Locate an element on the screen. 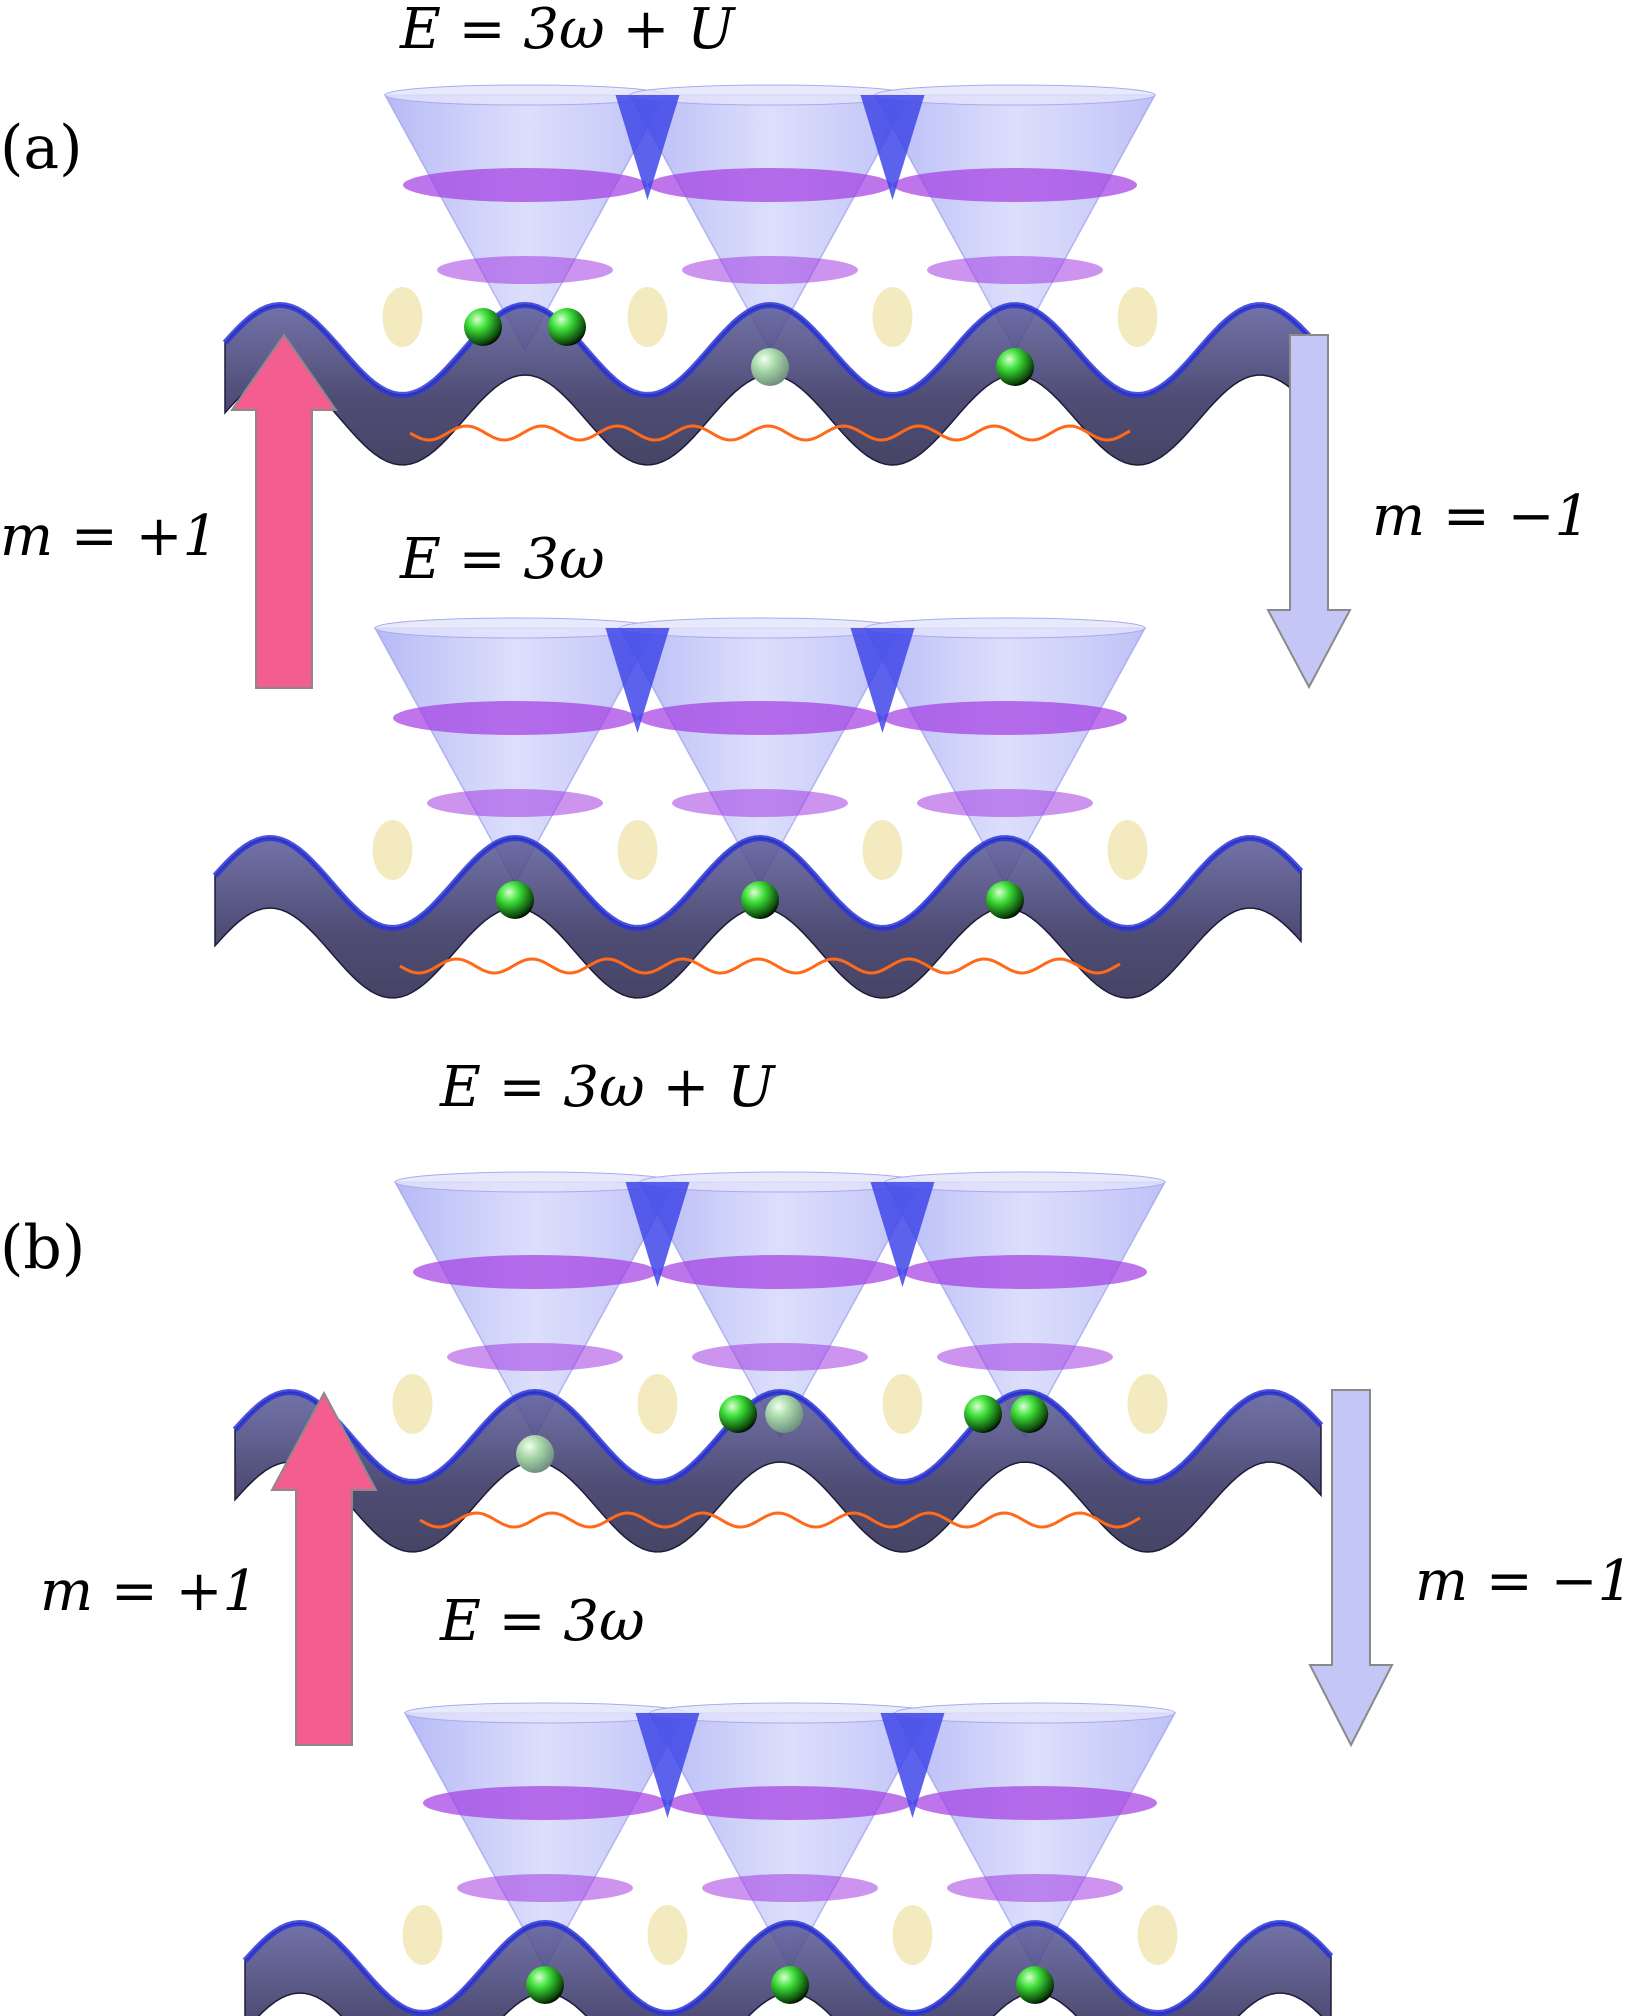  up-arrow-a is located at coordinates (284, 511).